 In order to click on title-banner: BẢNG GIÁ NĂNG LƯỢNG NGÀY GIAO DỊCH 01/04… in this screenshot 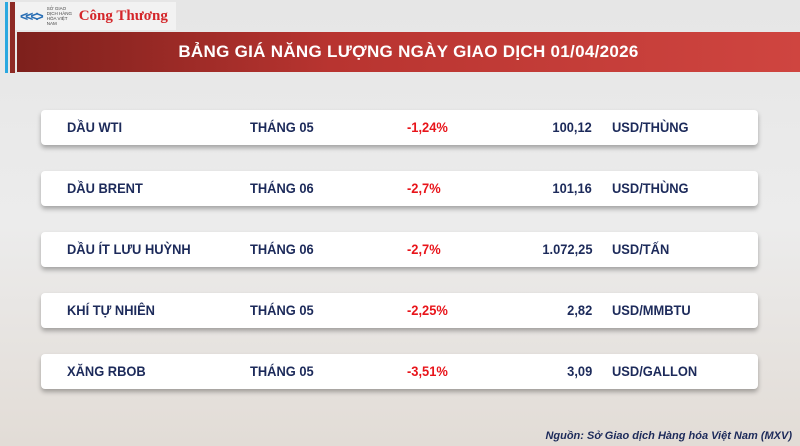, I will do `click(408, 52)`.